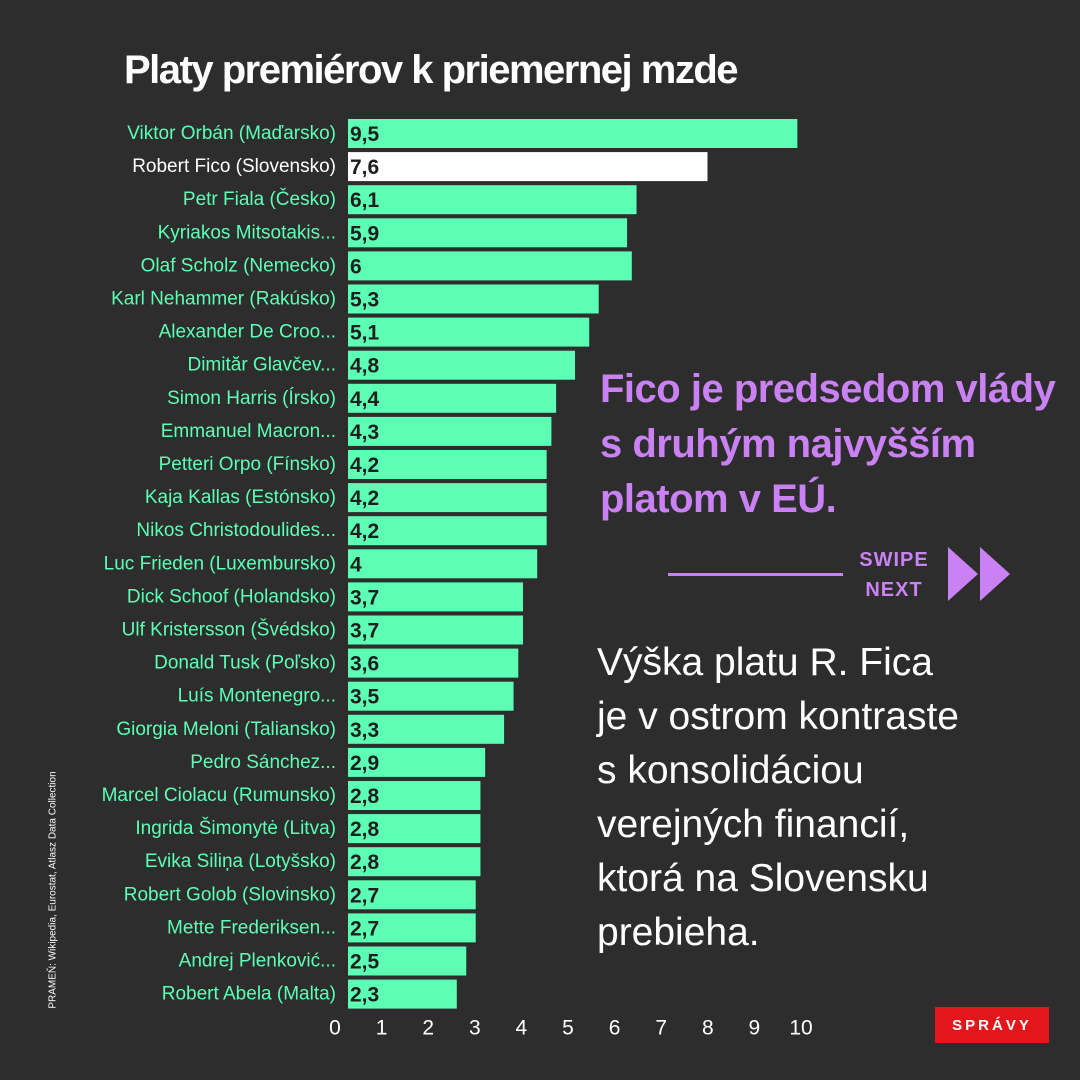 The image size is (1080, 1080). I want to click on data-label: 5,3, so click(364, 300).